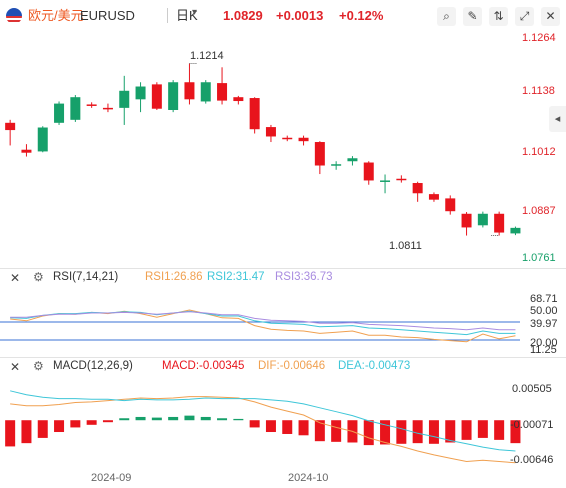  Describe the element at coordinates (203, 366) in the screenshot. I see `macd-value: MACD:-0.00345` at that location.